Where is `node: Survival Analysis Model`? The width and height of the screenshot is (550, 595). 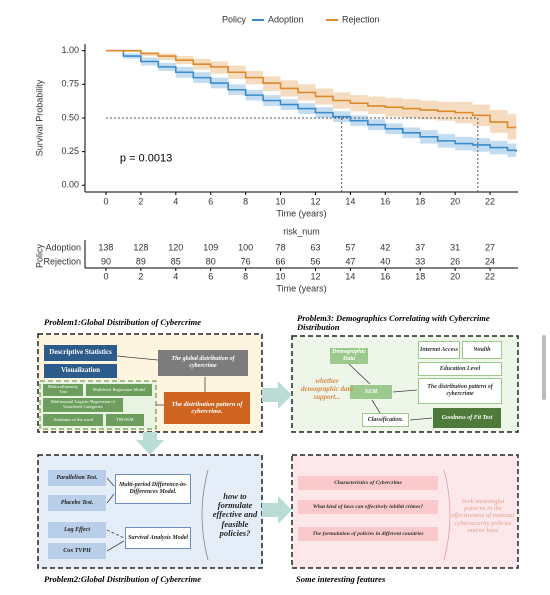 node: Survival Analysis Model is located at coordinates (158, 538).